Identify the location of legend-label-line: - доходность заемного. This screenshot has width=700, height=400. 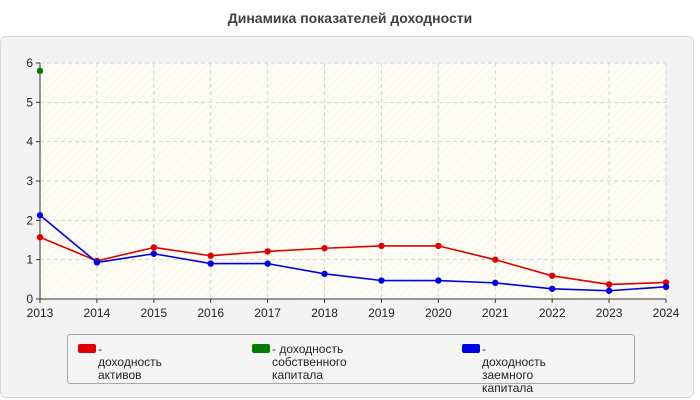
(514, 362).